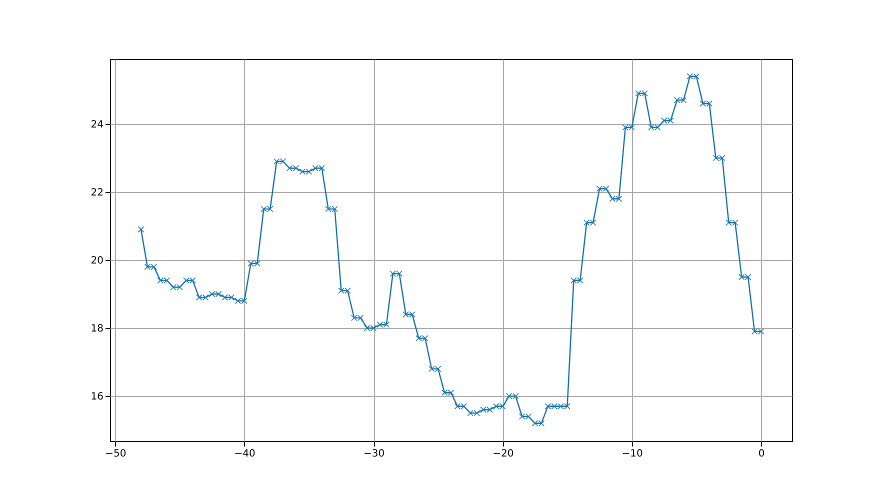 The width and height of the screenshot is (880, 495). What do you see at coordinates (374, 454) in the screenshot?
I see `x-tick-label: −30` at bounding box center [374, 454].